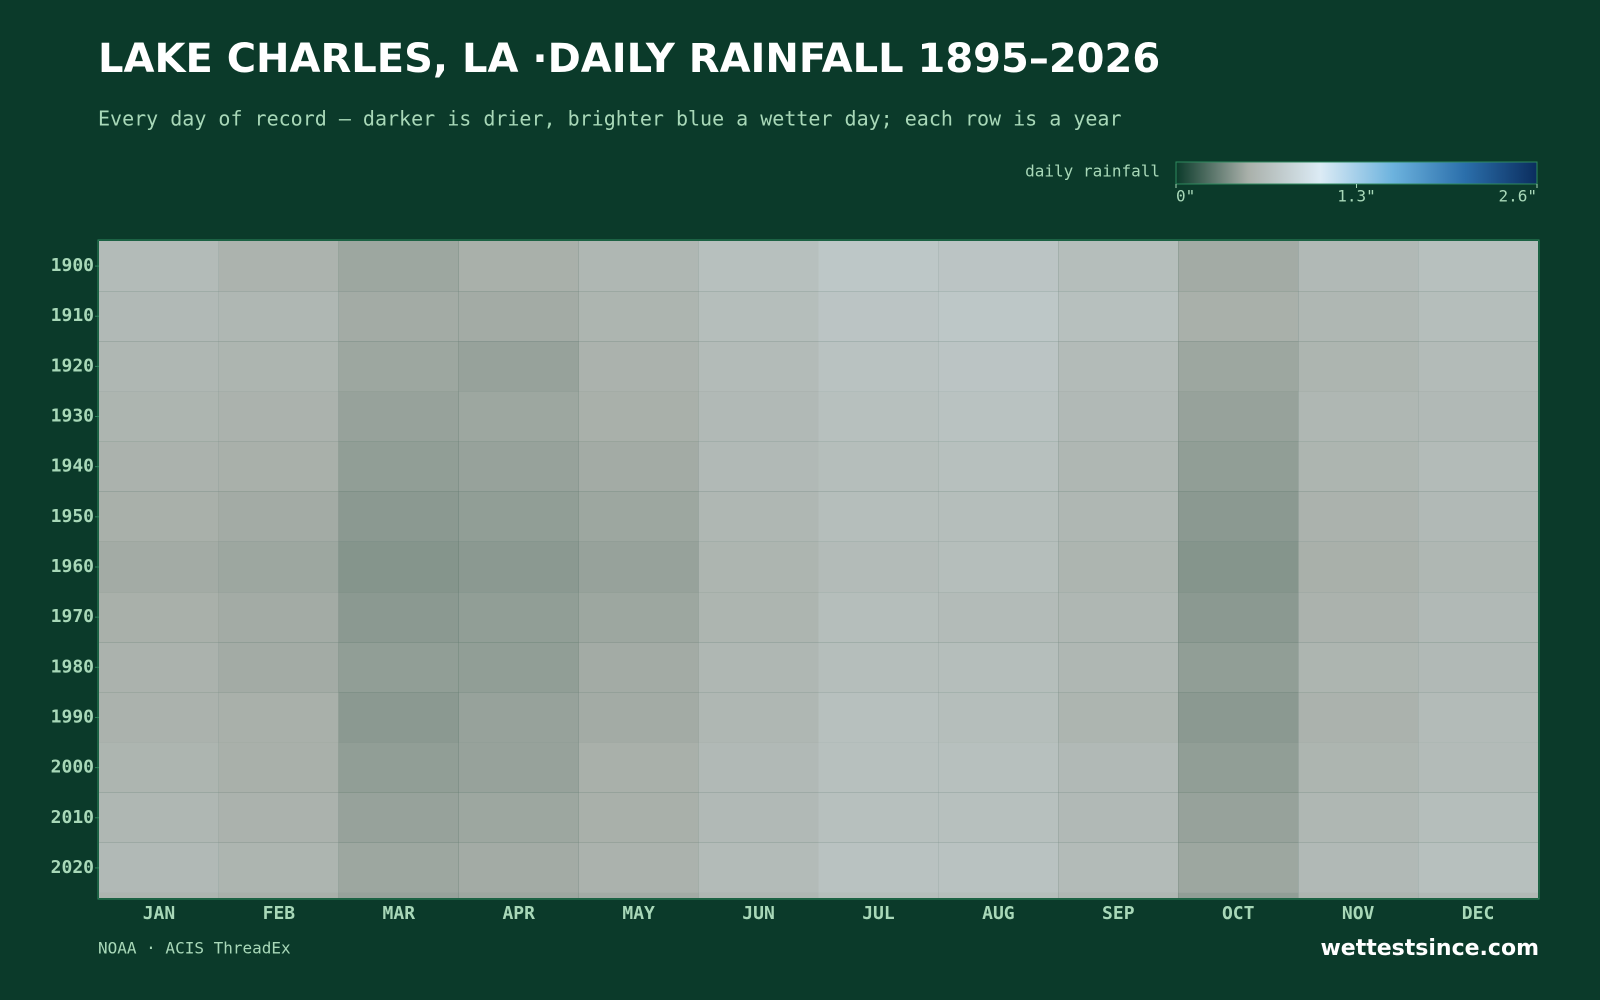 The height and width of the screenshot is (1000, 1600). I want to click on x-tick-label: AUG, so click(998, 913).